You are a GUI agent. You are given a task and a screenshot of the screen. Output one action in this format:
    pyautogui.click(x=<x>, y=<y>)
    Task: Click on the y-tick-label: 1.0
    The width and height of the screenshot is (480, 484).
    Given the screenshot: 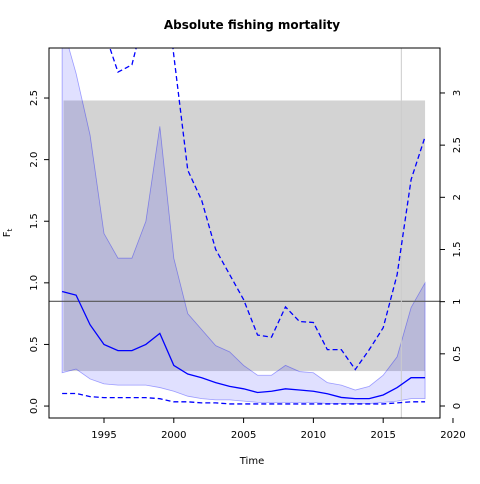 What is the action you would take?
    pyautogui.click(x=34, y=283)
    